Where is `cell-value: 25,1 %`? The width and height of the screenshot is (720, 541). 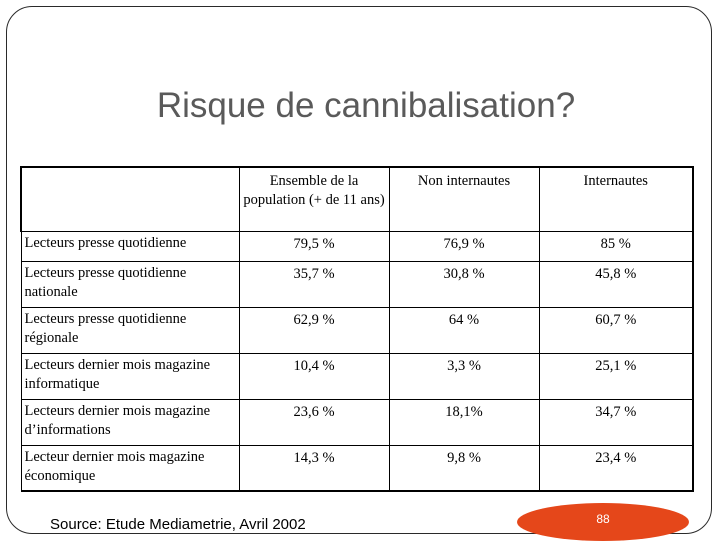
cell-value: 25,1 % is located at coordinates (616, 376).